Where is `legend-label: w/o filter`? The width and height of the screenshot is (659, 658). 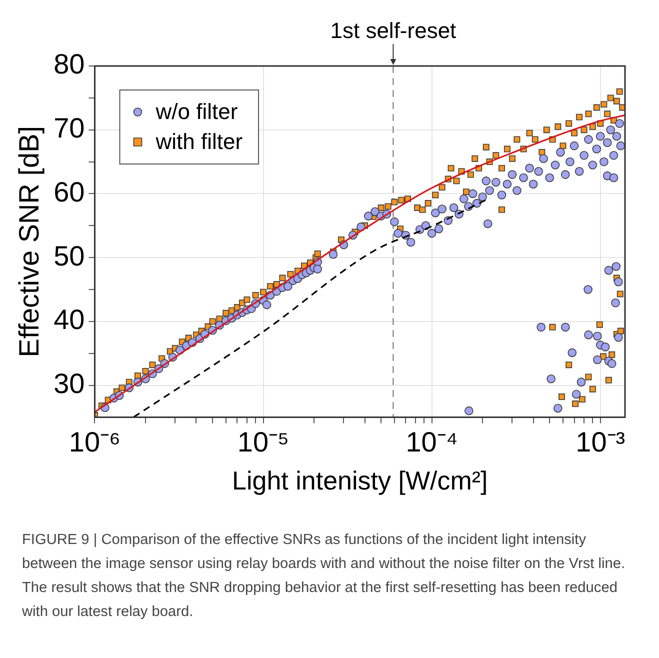
legend-label: w/o filter is located at coordinates (196, 111).